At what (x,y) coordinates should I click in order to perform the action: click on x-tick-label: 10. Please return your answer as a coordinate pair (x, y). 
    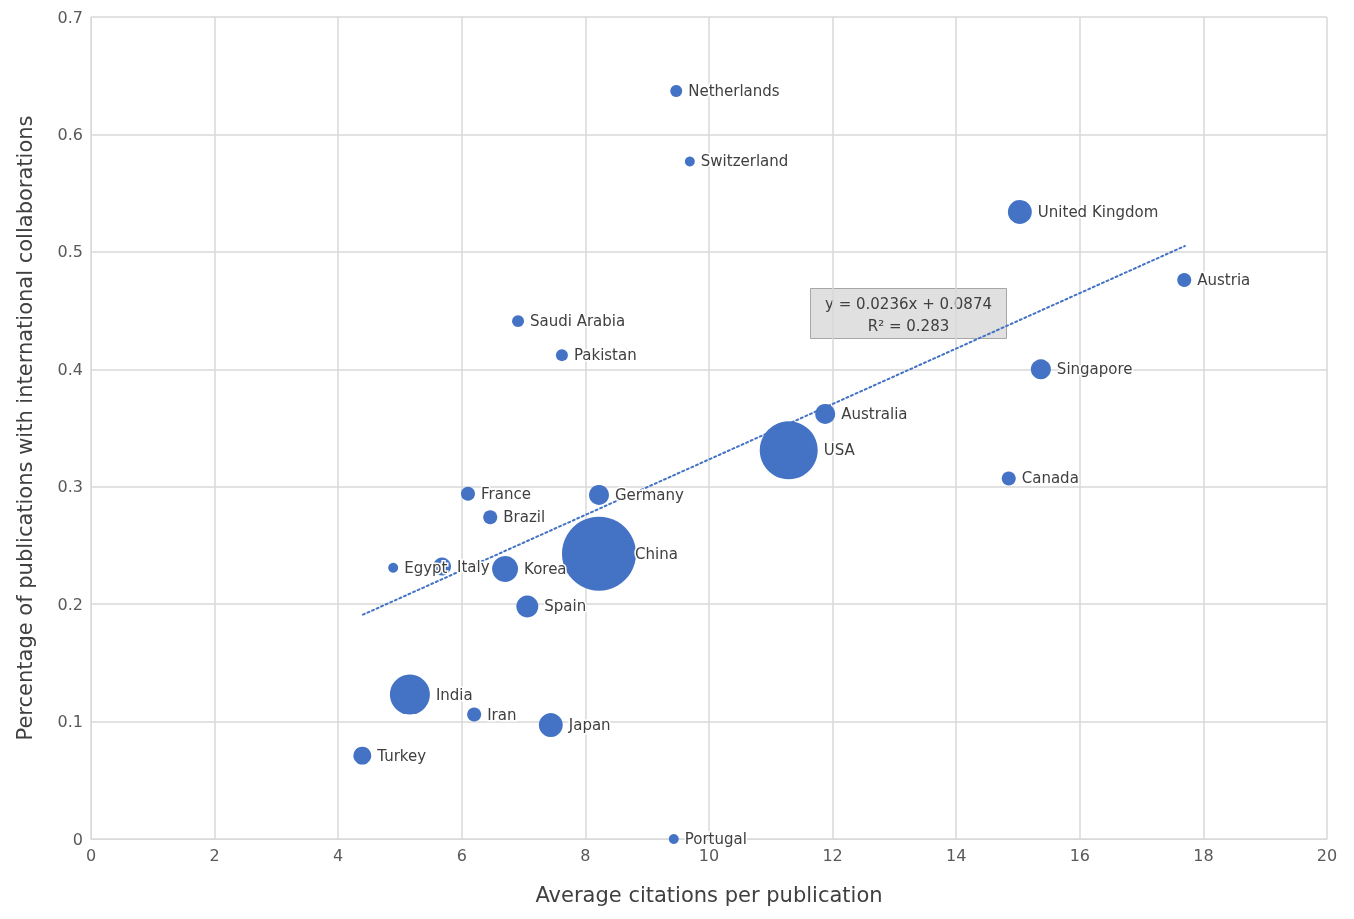
    Looking at the image, I should click on (709, 855).